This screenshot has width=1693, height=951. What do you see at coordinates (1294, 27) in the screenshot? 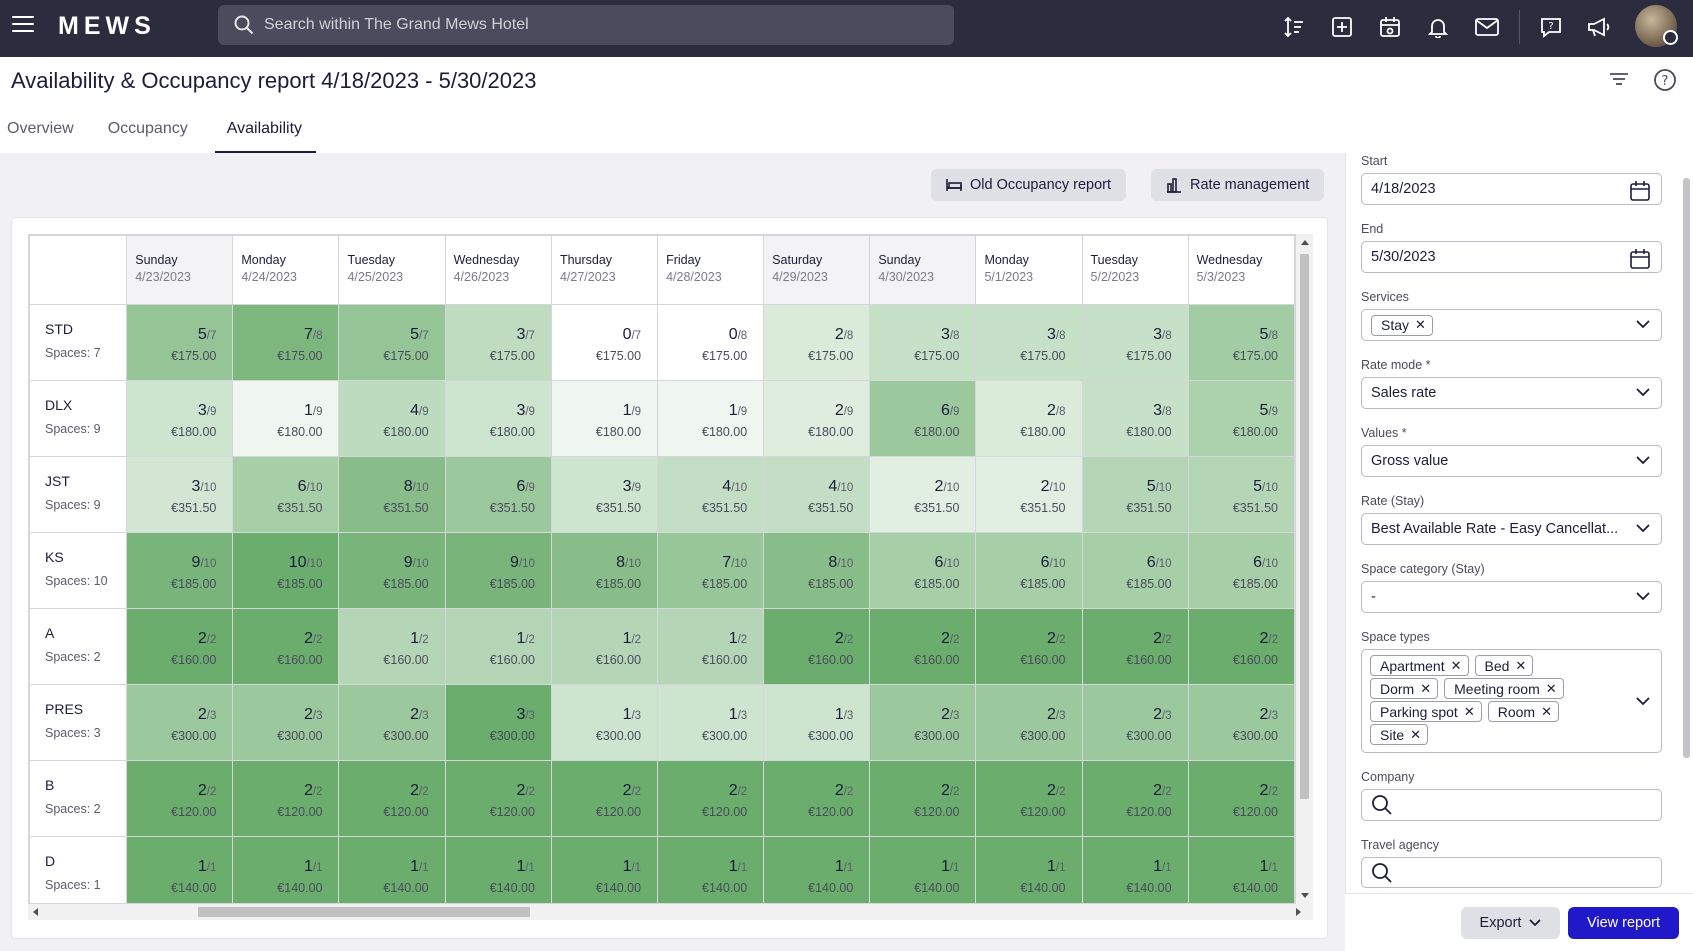
I see `sort-icon` at bounding box center [1294, 27].